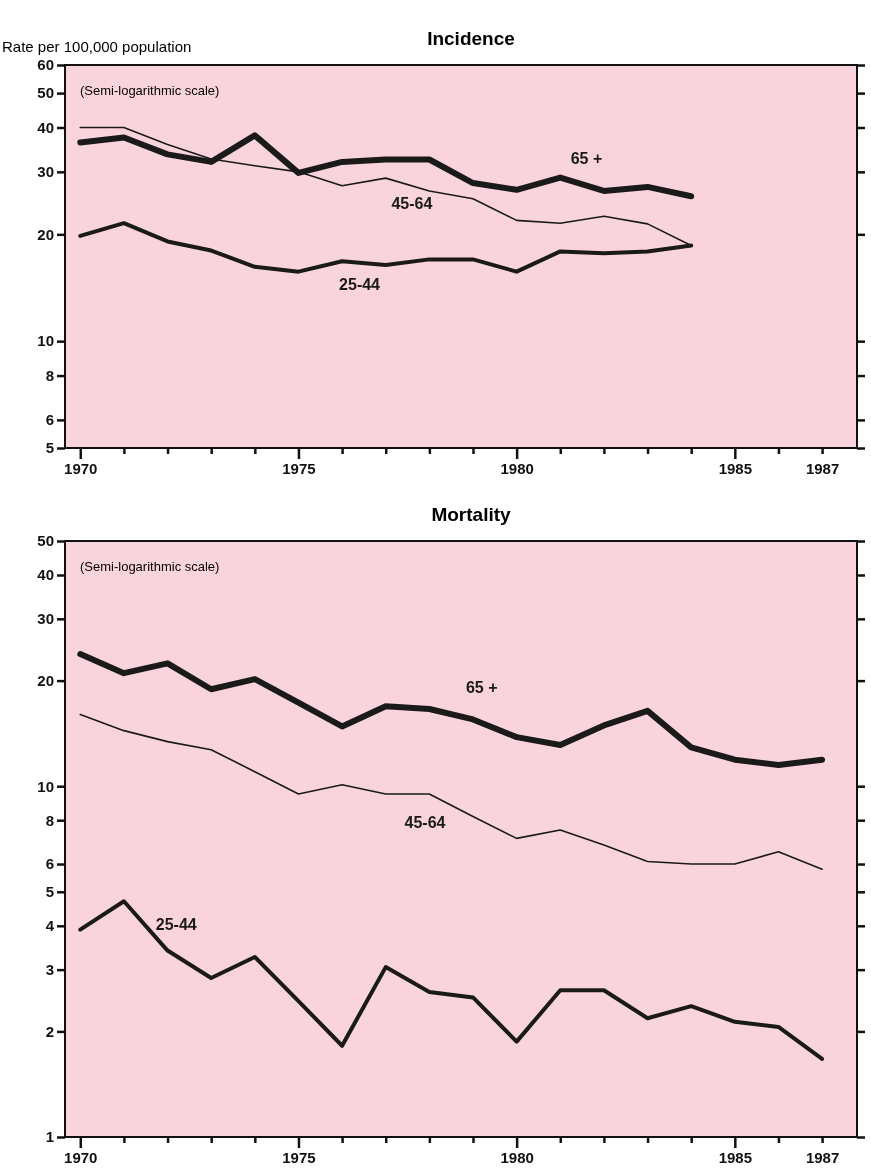 This screenshot has width=871, height=1173. What do you see at coordinates (471, 38) in the screenshot?
I see `chart-title: Incidence` at bounding box center [471, 38].